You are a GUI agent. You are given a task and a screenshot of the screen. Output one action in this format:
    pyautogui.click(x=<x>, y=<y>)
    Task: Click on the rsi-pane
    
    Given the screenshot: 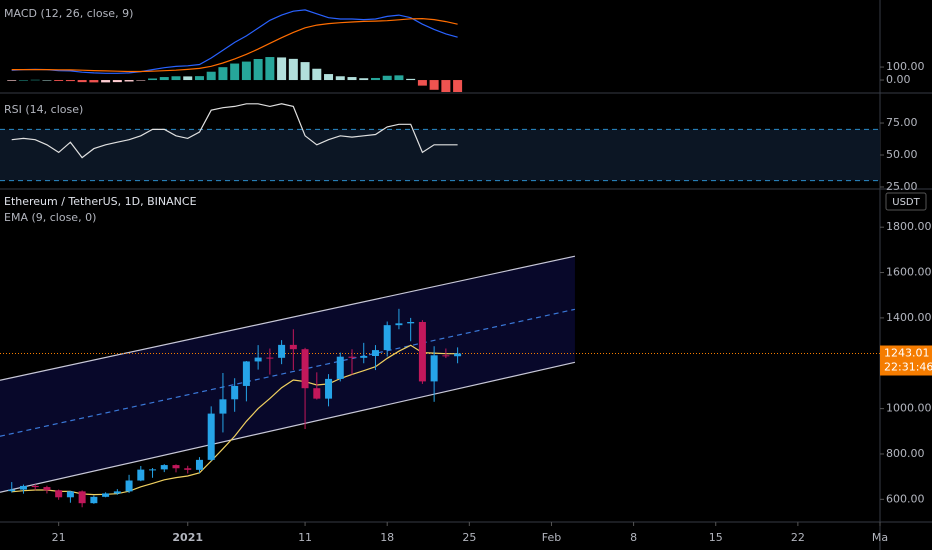 What is the action you would take?
    pyautogui.click(x=440, y=142)
    